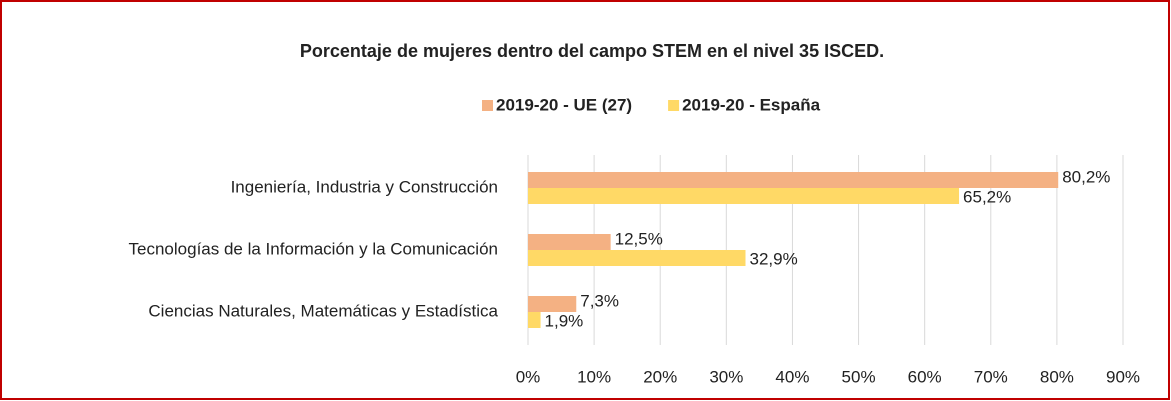 Image resolution: width=1171 pixels, height=401 pixels. I want to click on x-tick-label: 40%, so click(792, 376).